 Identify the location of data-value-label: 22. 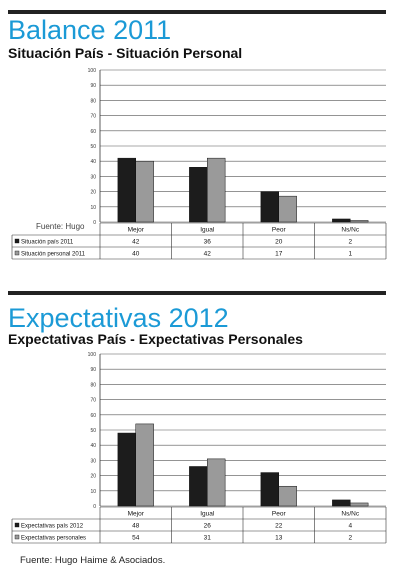
(279, 526).